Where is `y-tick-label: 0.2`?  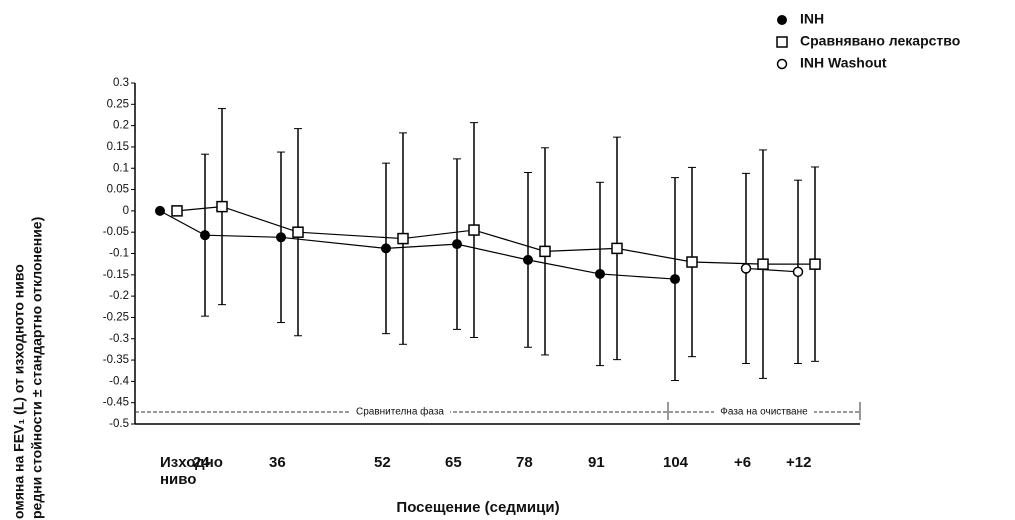
y-tick-label: 0.2 is located at coordinates (121, 126).